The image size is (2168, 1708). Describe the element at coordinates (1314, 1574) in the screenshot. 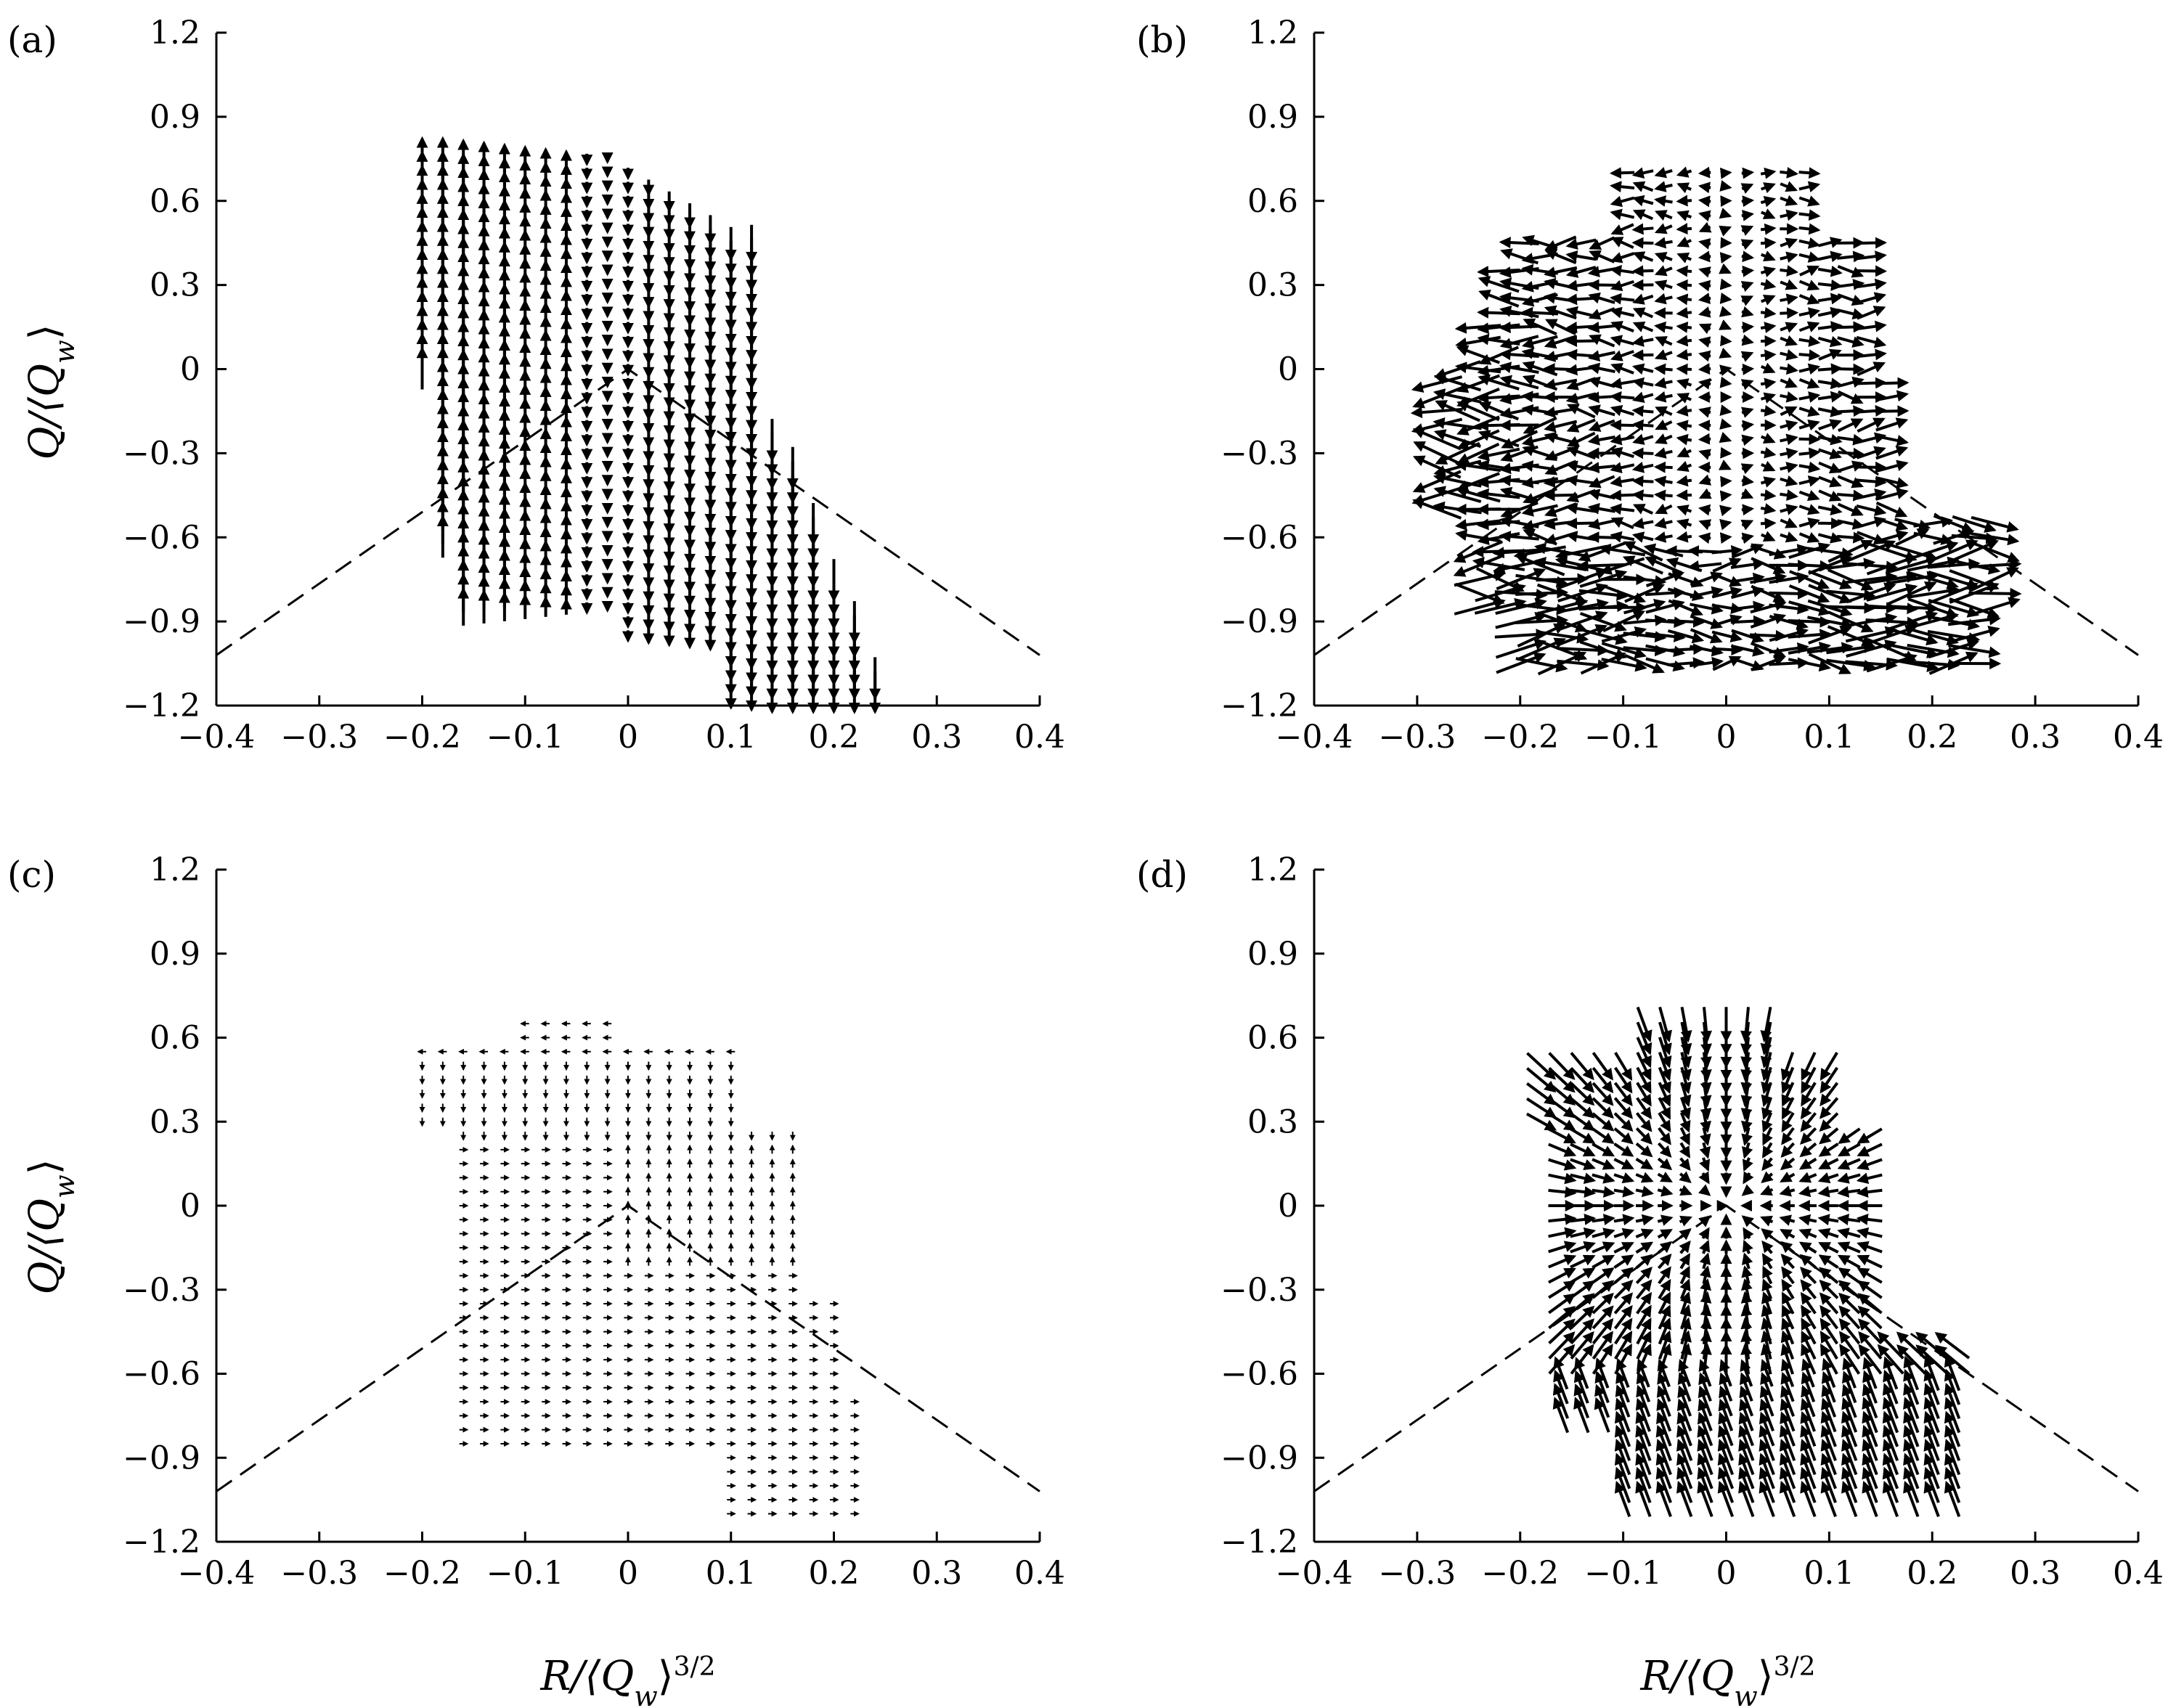

I see `x-tick-label: −0.4` at that location.